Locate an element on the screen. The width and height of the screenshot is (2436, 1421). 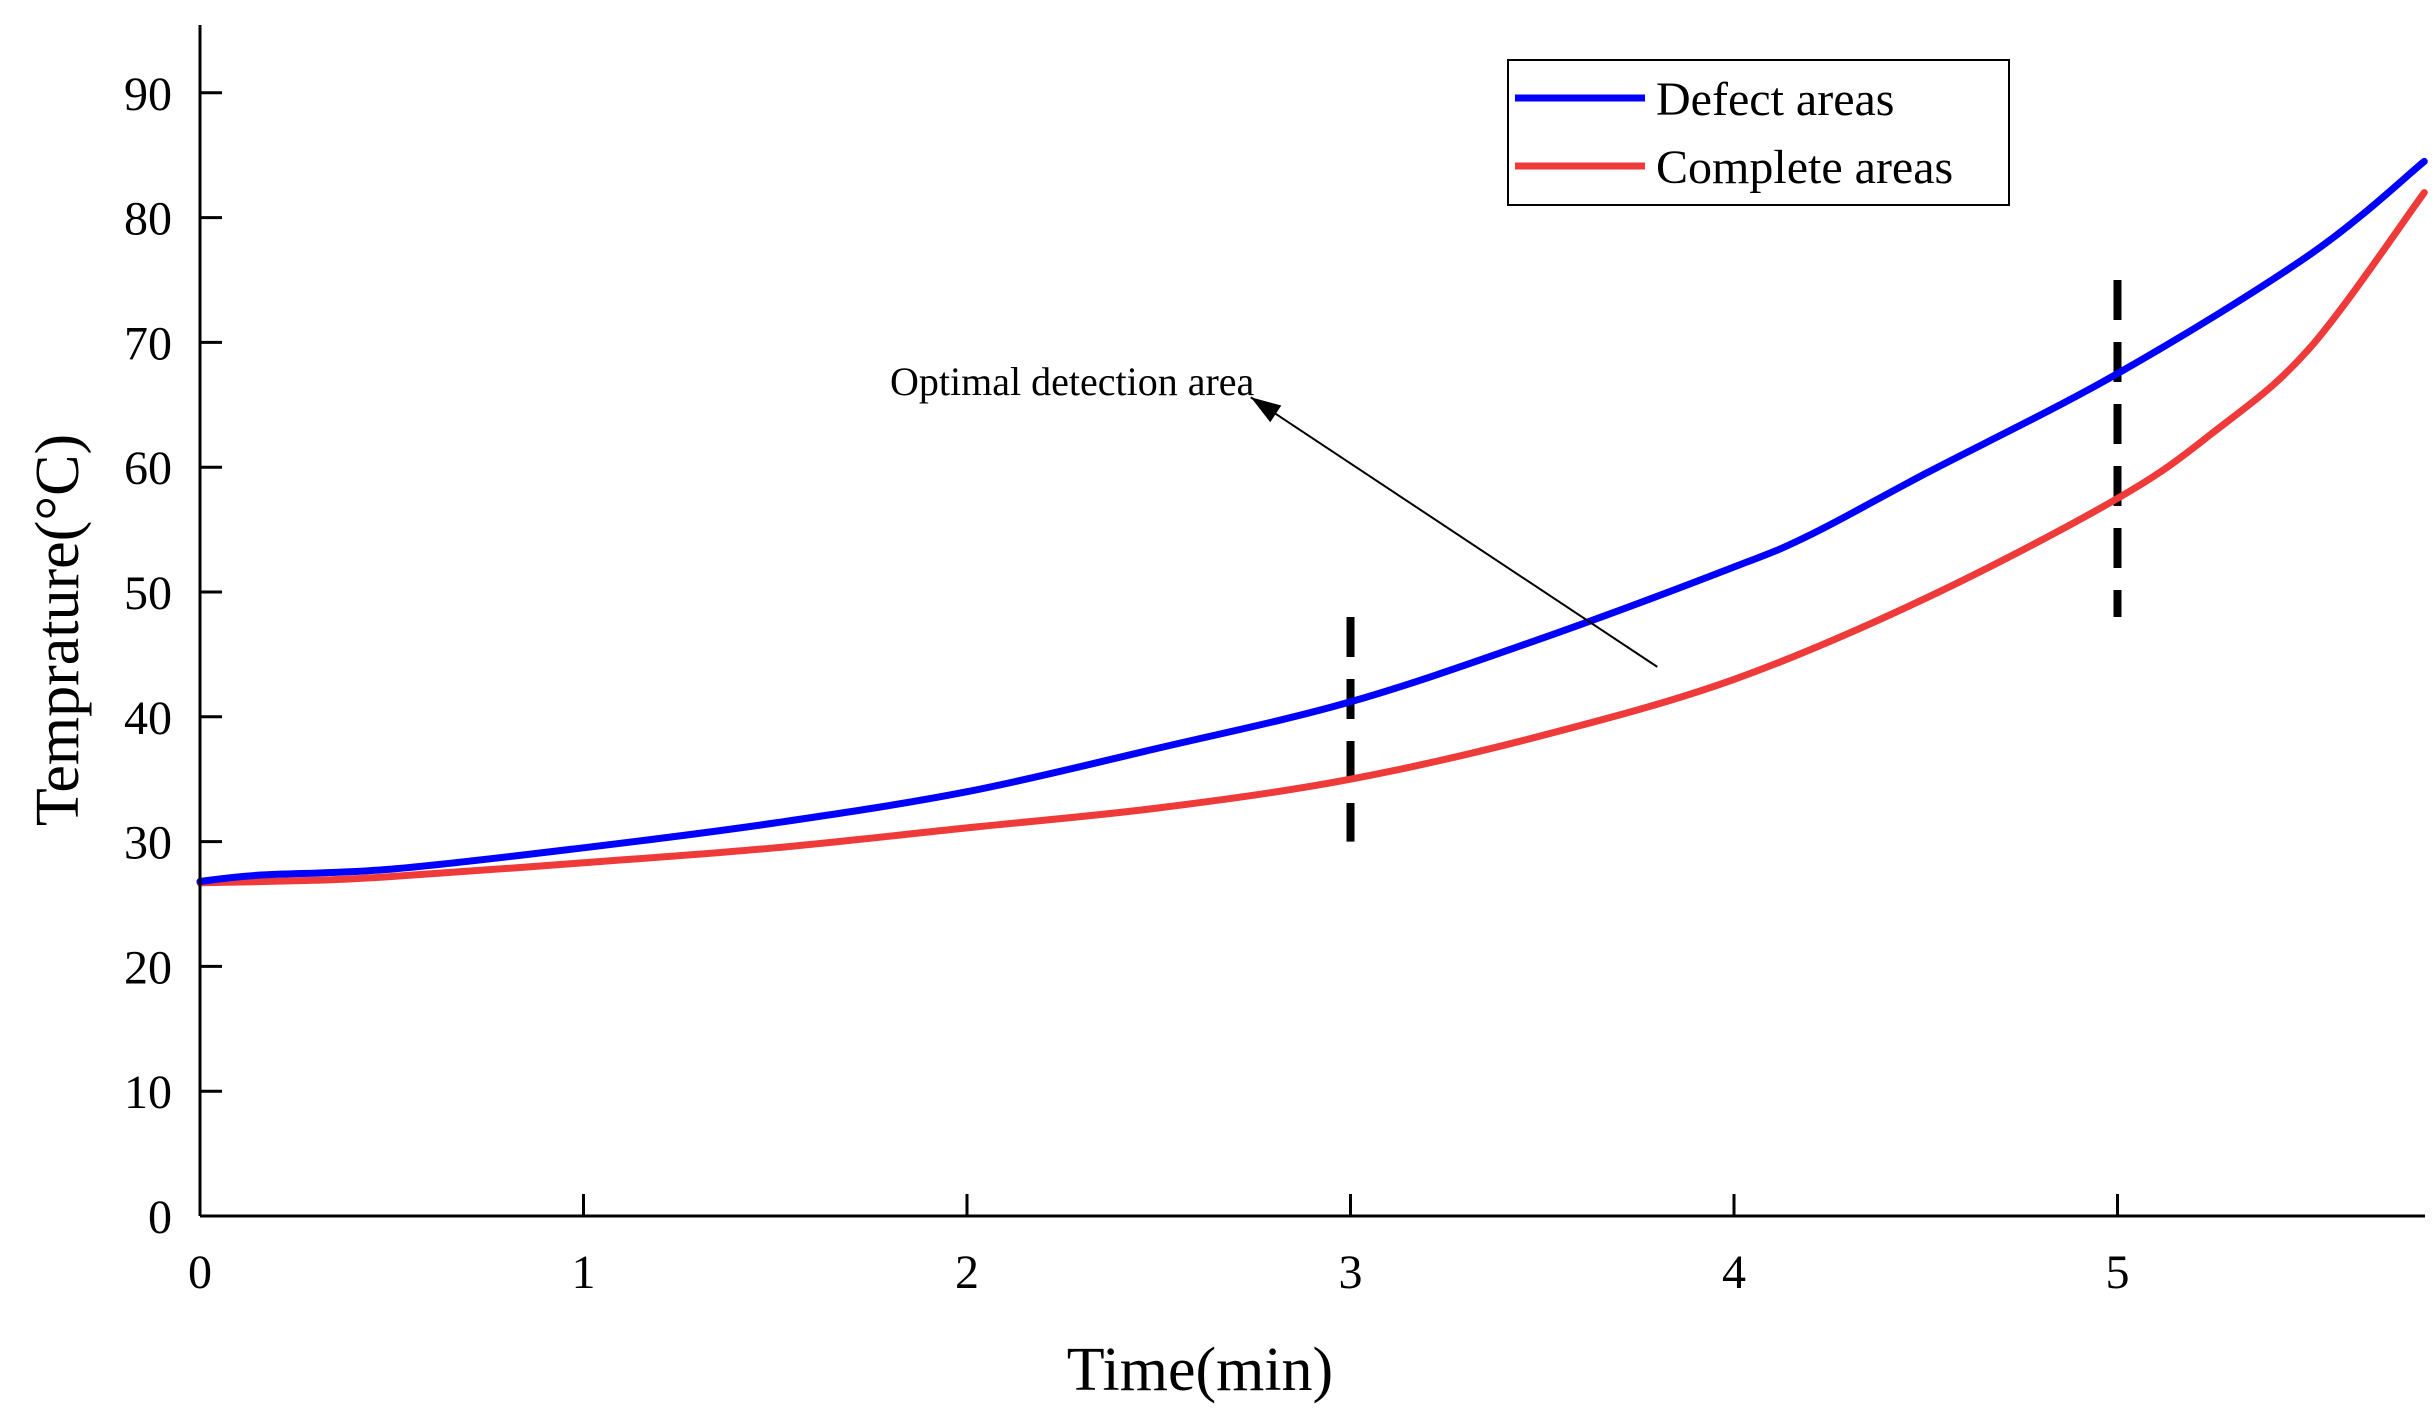
y-tick-label: 60 is located at coordinates (148, 468).